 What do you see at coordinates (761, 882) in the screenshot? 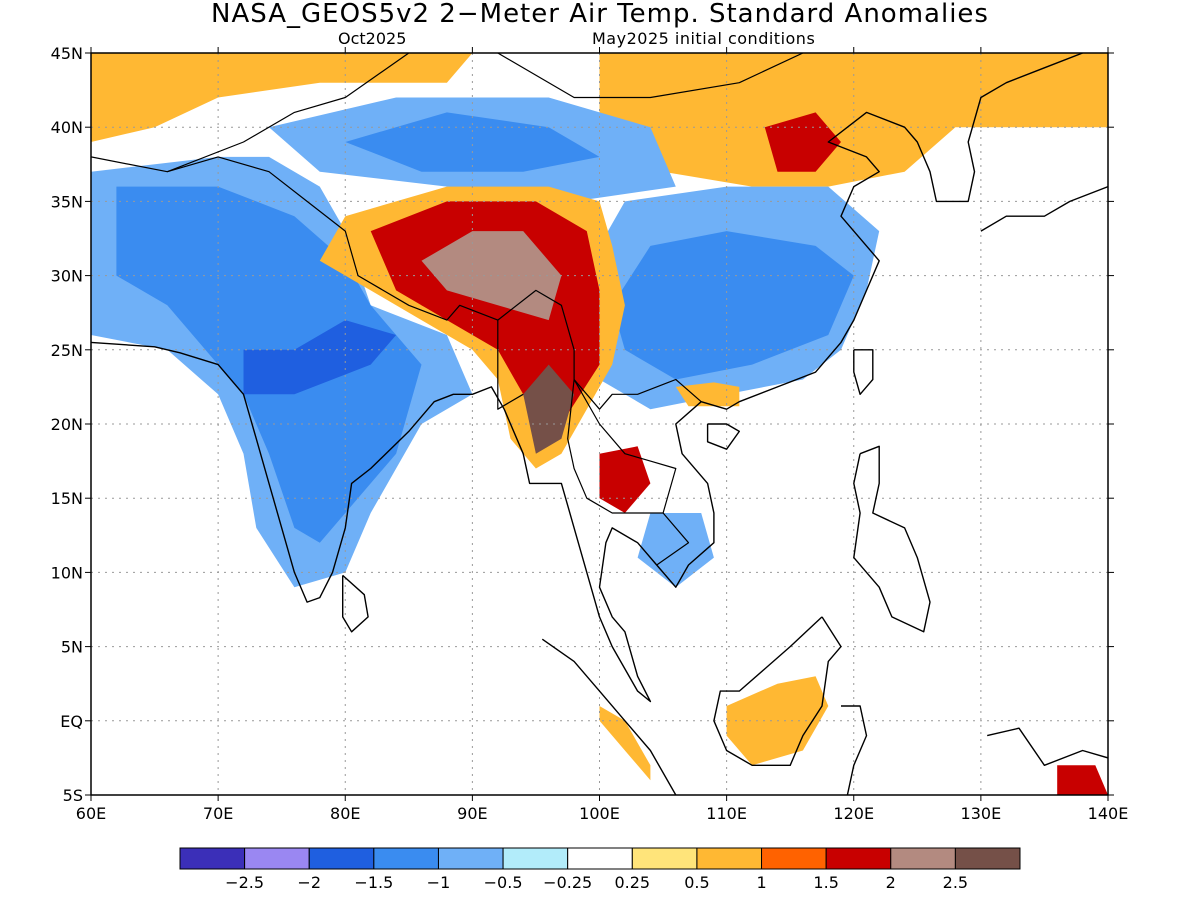
I see `colorbar-label: 1` at bounding box center [761, 882].